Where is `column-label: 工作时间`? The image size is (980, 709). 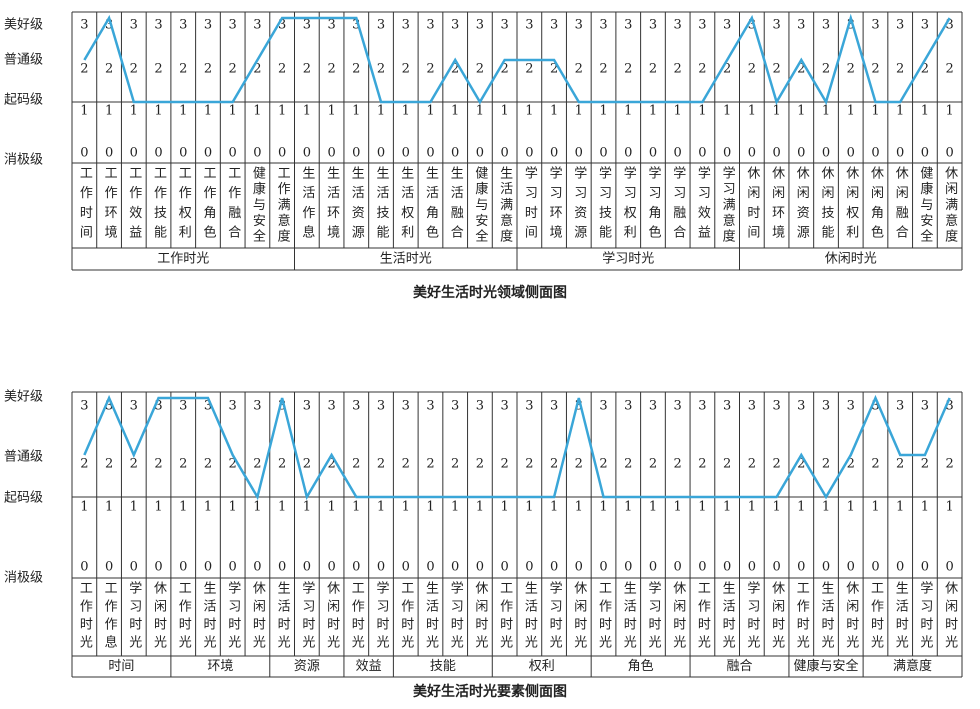
column-label: 工作时间 is located at coordinates (85, 205).